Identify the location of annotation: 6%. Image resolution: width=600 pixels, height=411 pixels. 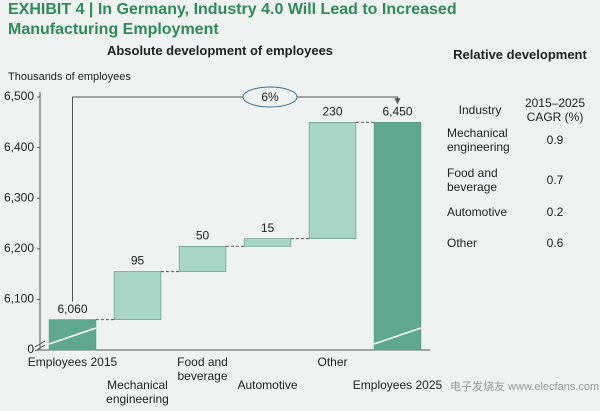
(270, 97).